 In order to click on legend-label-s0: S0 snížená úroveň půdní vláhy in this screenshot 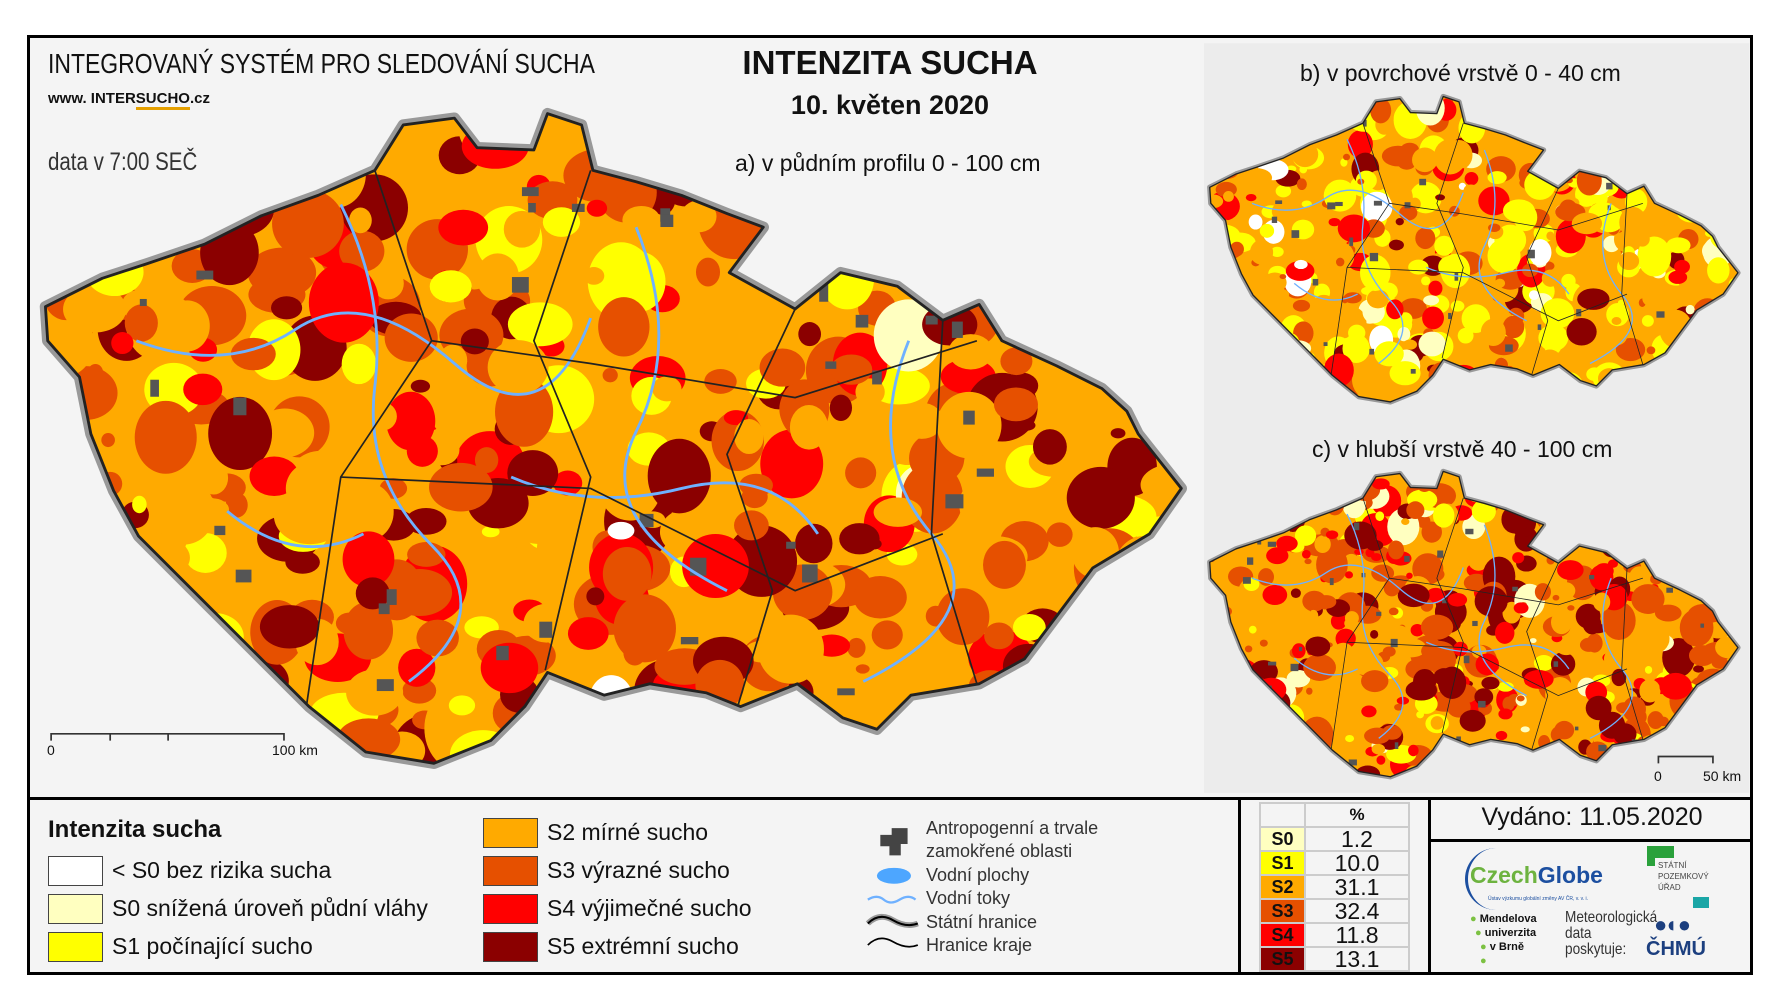, I will do `click(270, 908)`.